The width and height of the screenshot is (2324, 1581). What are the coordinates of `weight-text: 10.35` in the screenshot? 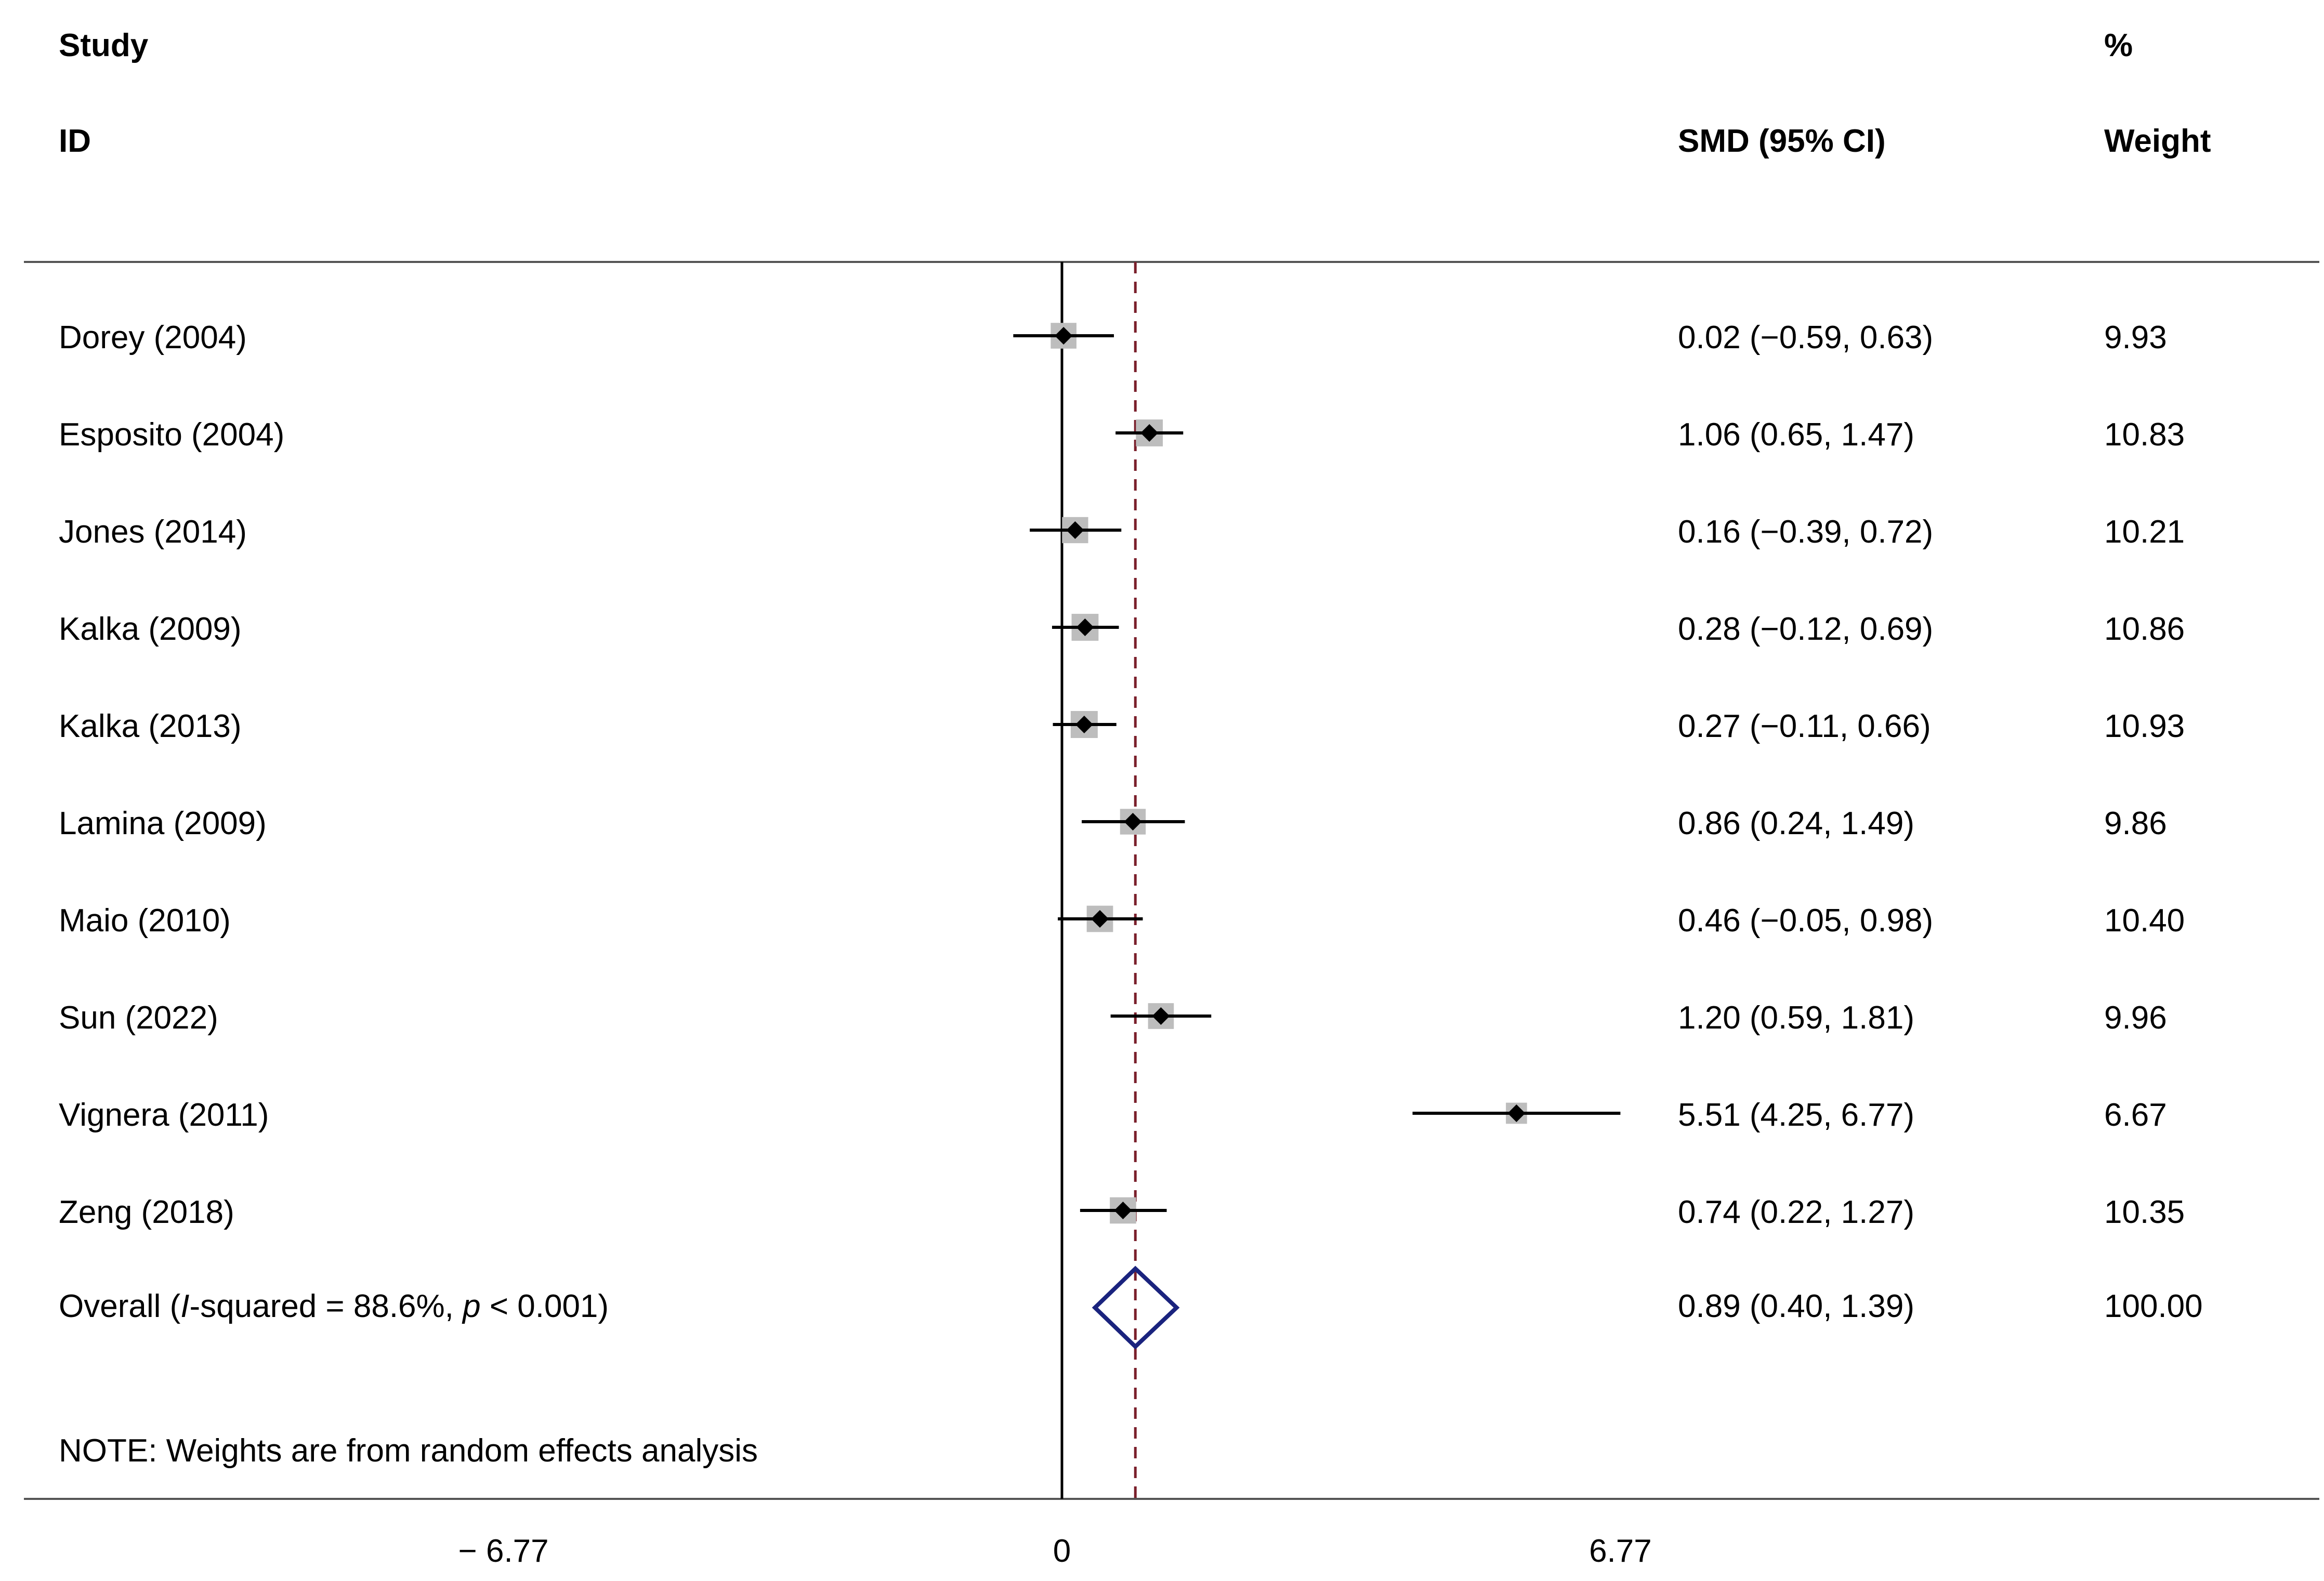 It's located at (2144, 1212).